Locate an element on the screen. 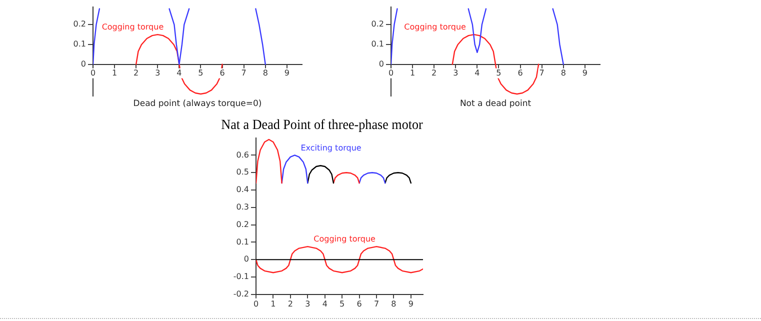  x-axis-title: Not a dead point is located at coordinates (496, 103).